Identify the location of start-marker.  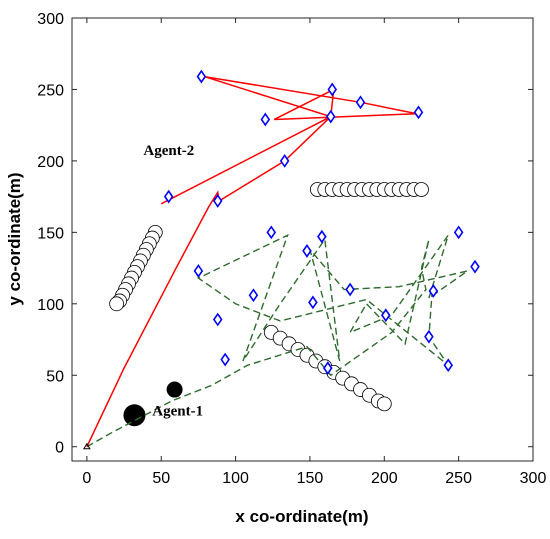
(86, 446).